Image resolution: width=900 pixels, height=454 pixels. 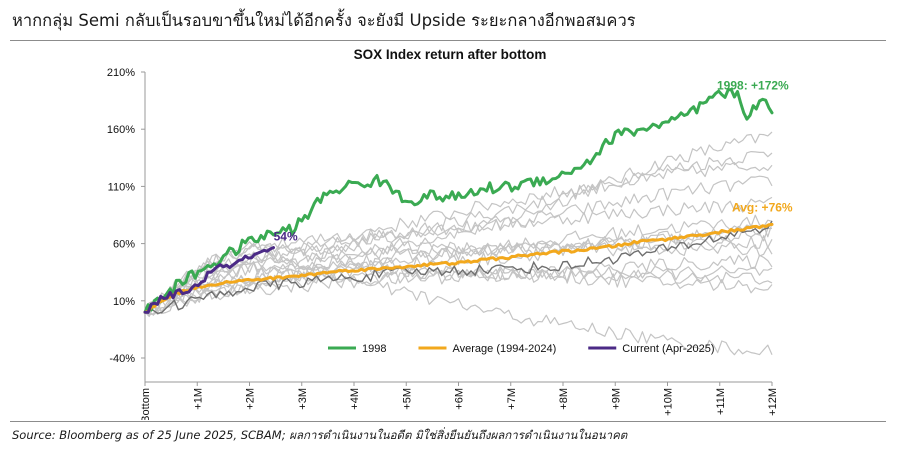 What do you see at coordinates (374, 349) in the screenshot?
I see `legend-label: 1998` at bounding box center [374, 349].